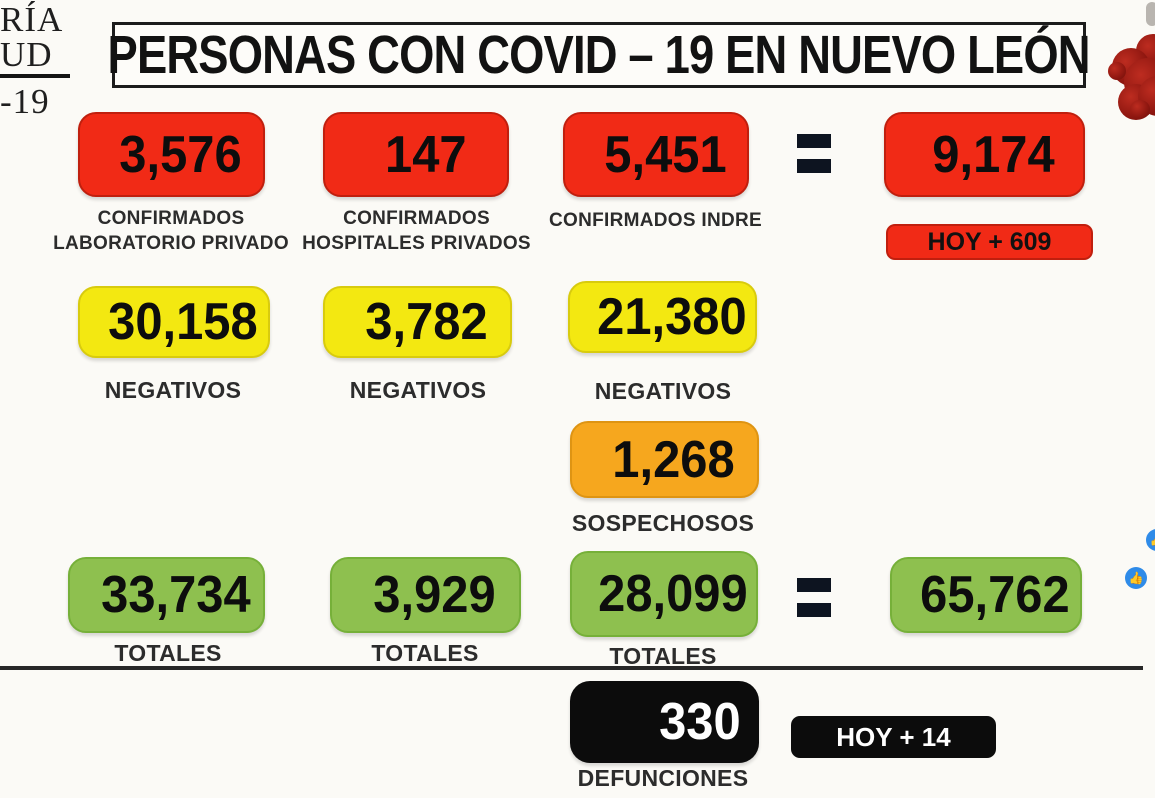  I want to click on deaths-box: 330, so click(664, 722).